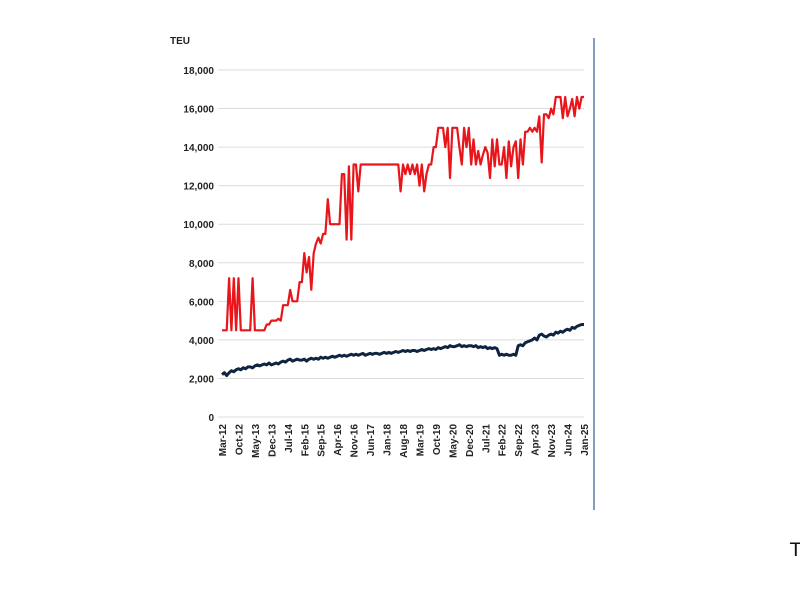 This screenshot has width=800, height=600. What do you see at coordinates (256, 441) in the screenshot?
I see `x-tick-label: May-13` at bounding box center [256, 441].